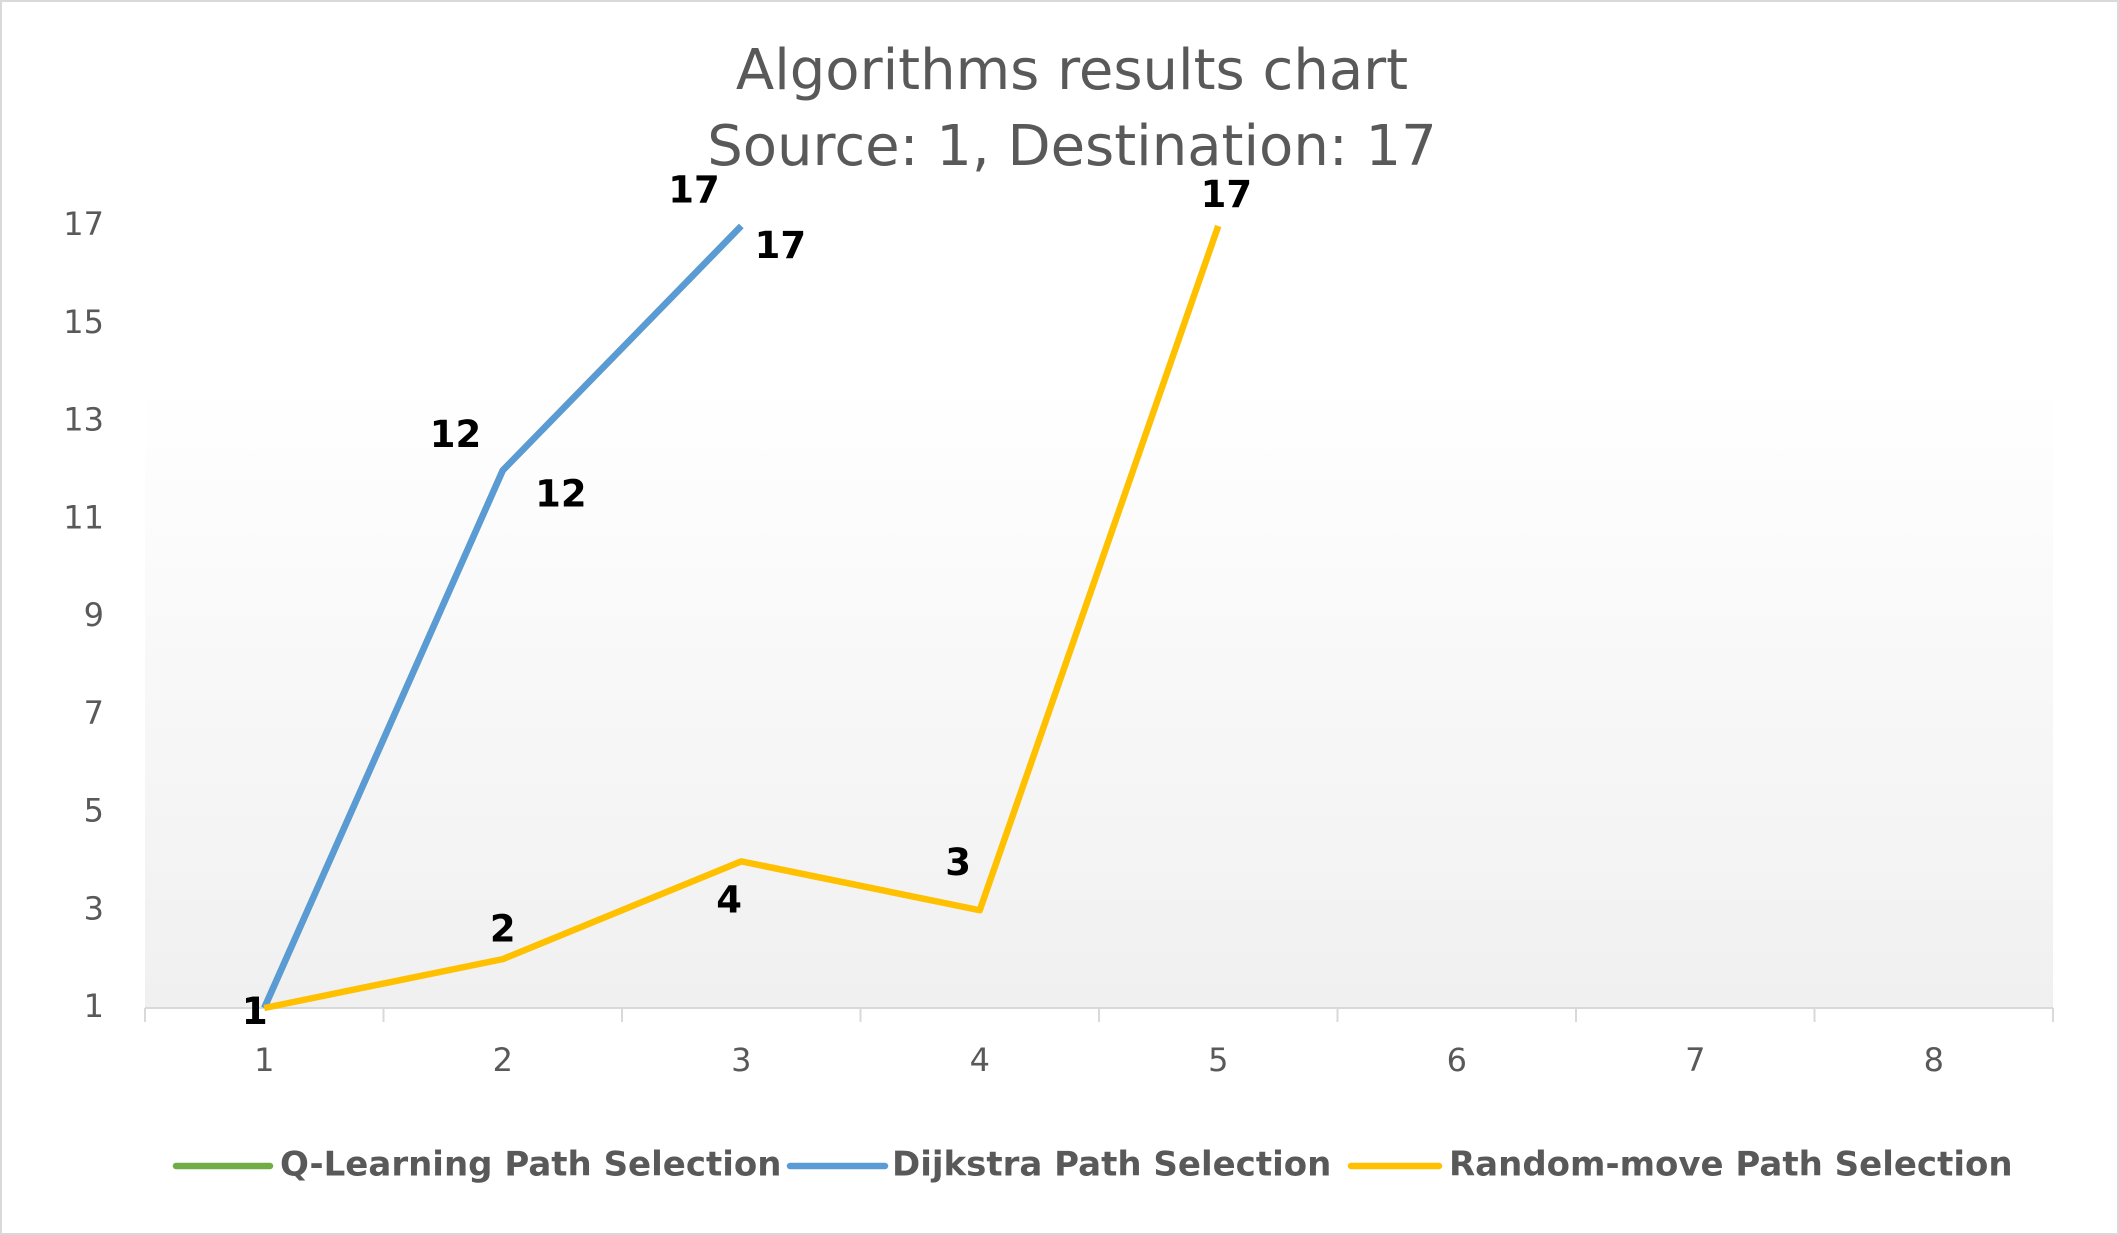  I want to click on y-tick-label: 1, so click(94, 1006).